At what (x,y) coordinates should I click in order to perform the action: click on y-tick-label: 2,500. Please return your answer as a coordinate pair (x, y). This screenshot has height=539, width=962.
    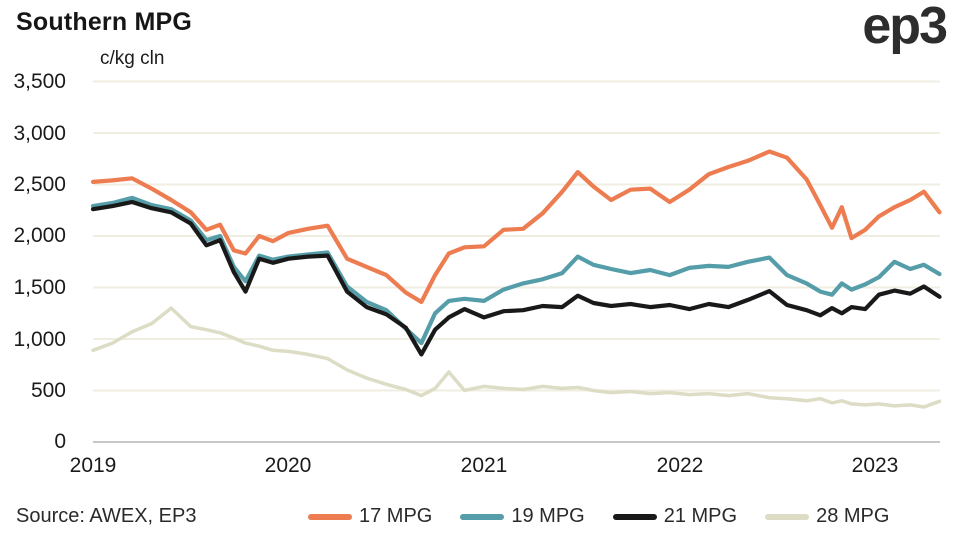
    Looking at the image, I should click on (39, 184).